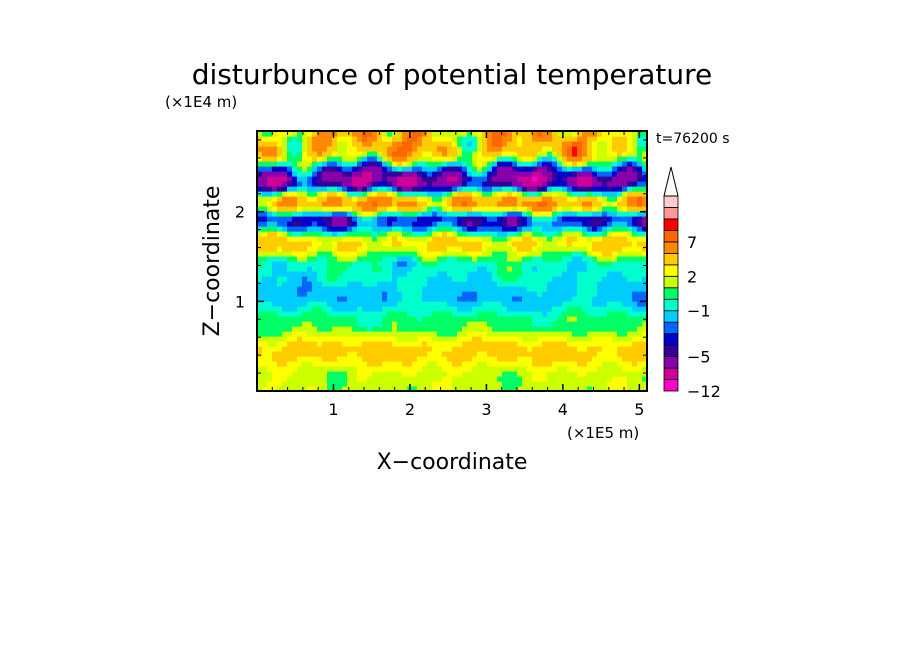 The height and width of the screenshot is (654, 904). Describe the element at coordinates (699, 357) in the screenshot. I see `colorbar-tick-label: −5` at that location.